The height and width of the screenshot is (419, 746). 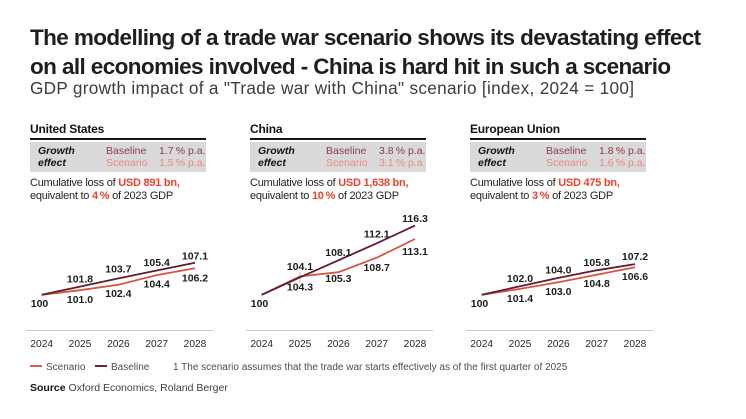 What do you see at coordinates (635, 277) in the screenshot?
I see `svg-text: 106.6` at bounding box center [635, 277].